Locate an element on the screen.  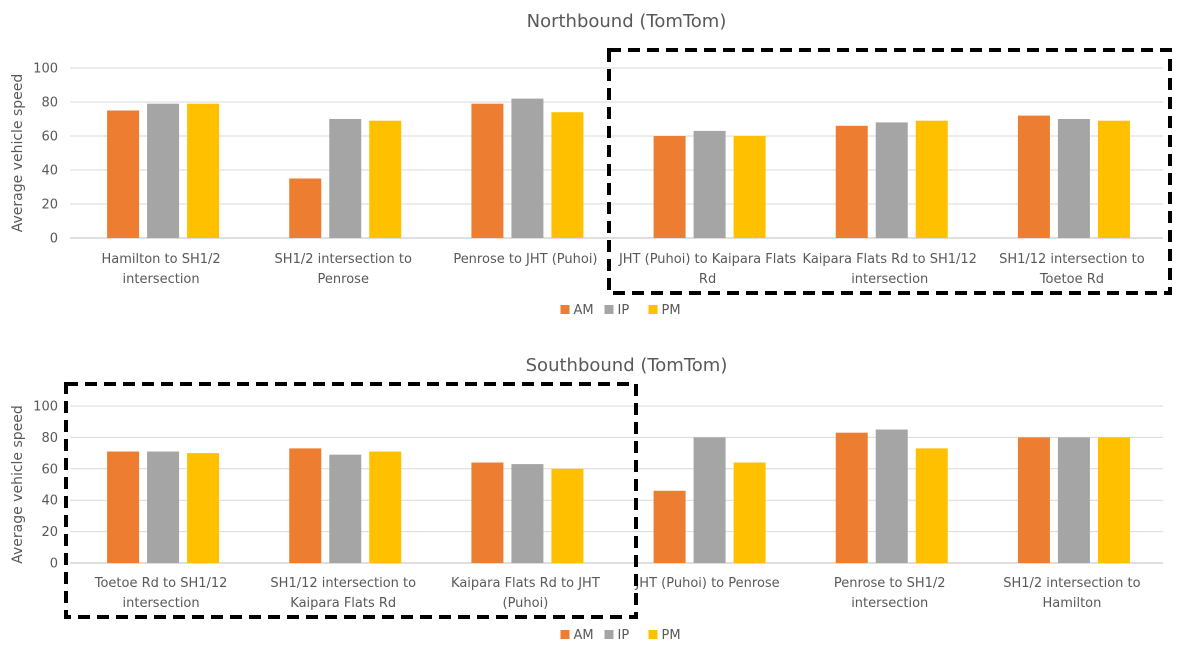
x-category-label: Hamilton to SH1/2 is located at coordinates (160, 259).